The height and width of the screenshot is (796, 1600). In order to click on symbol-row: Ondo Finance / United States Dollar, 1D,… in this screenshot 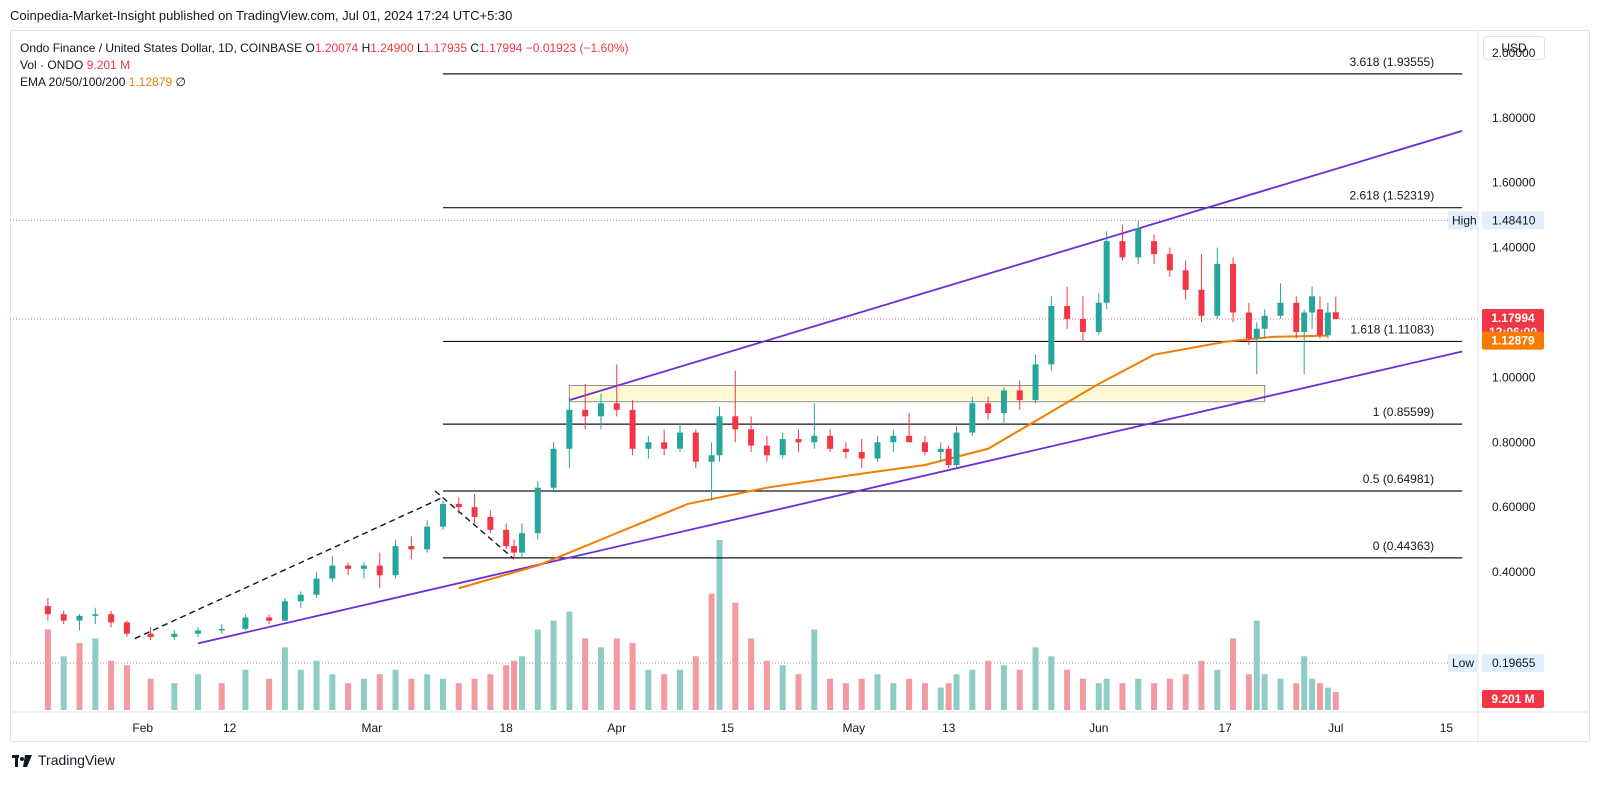, I will do `click(324, 48)`.